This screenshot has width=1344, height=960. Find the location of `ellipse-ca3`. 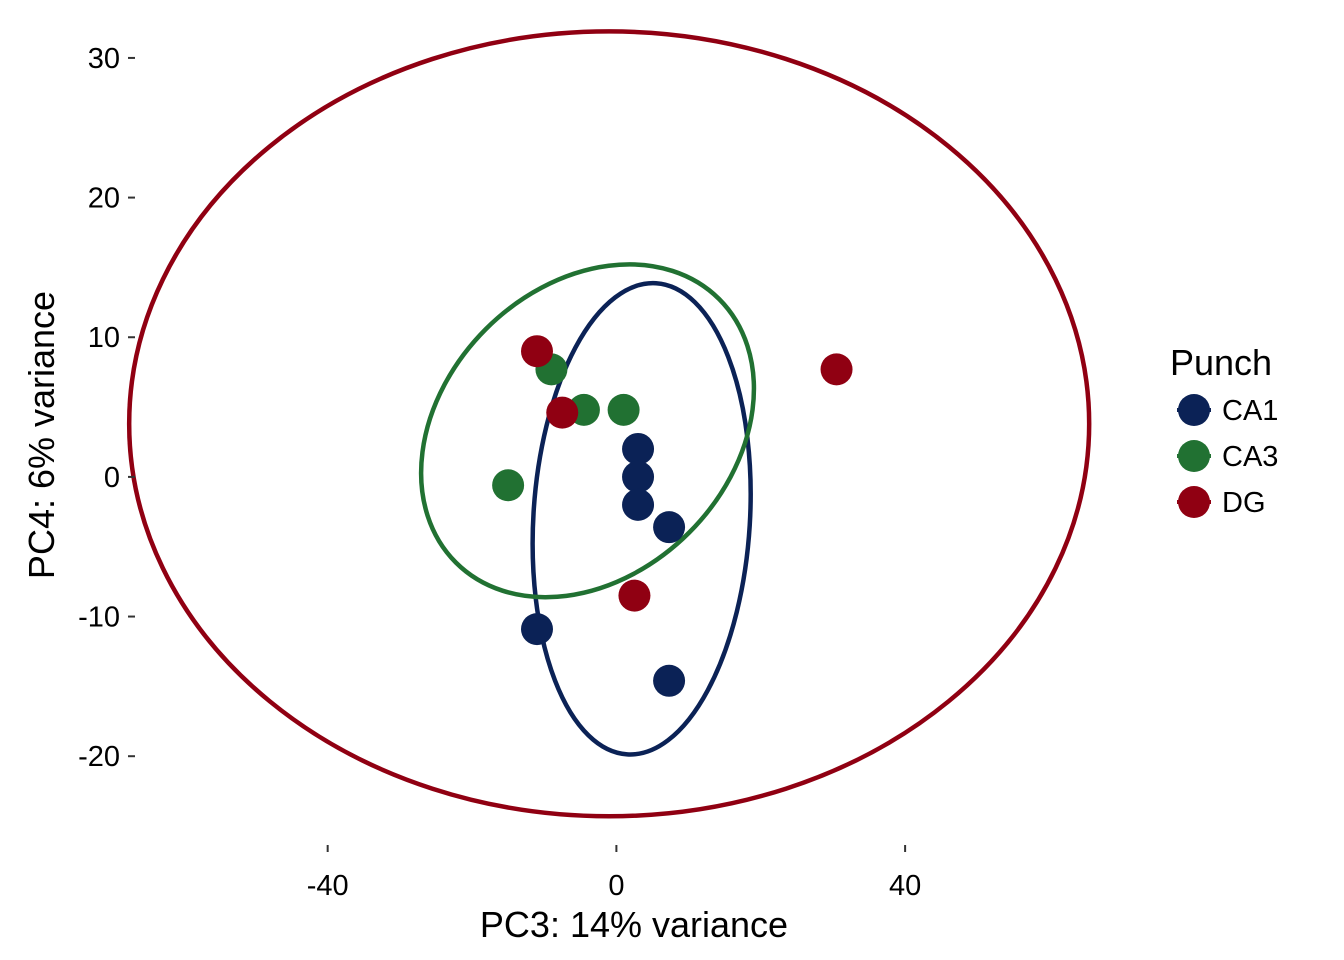

ellipse-ca3 is located at coordinates (587, 431).